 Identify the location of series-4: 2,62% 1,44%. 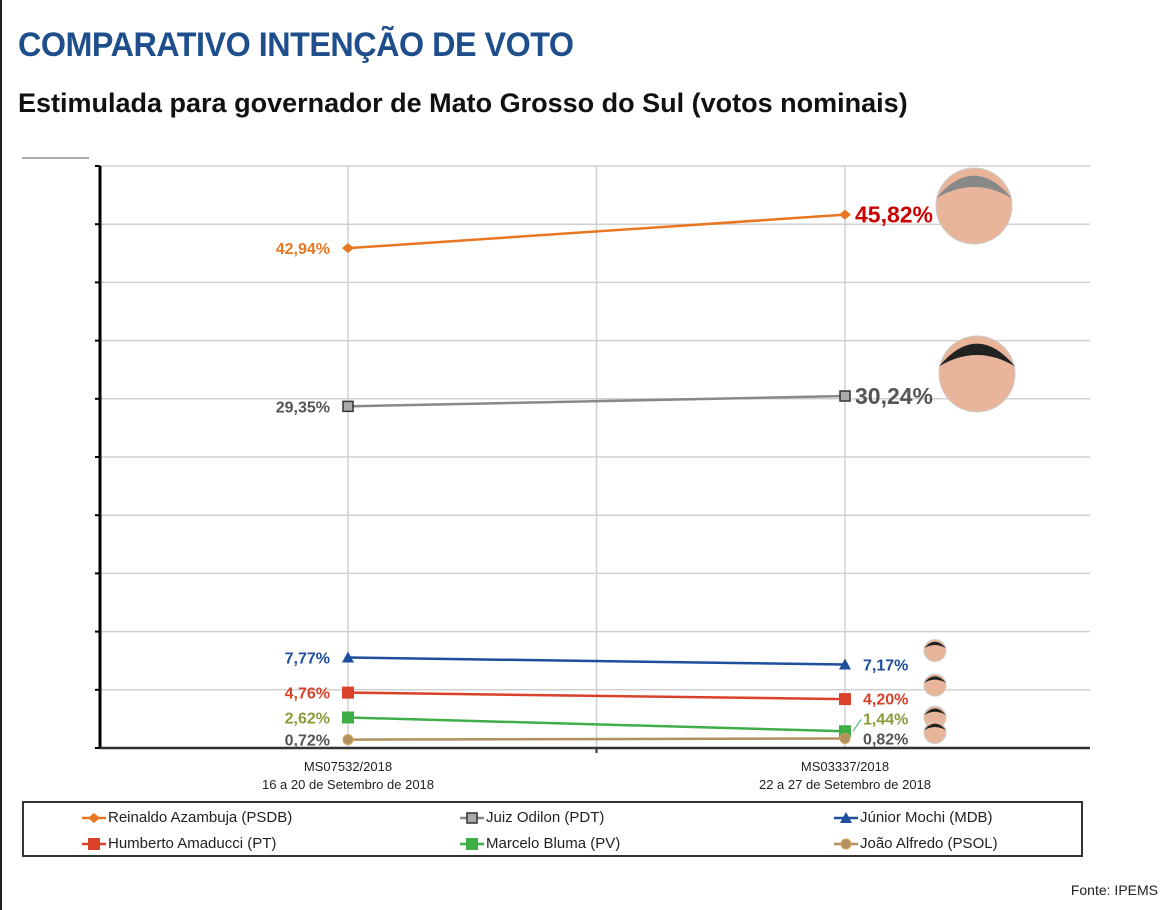
(616, 721).